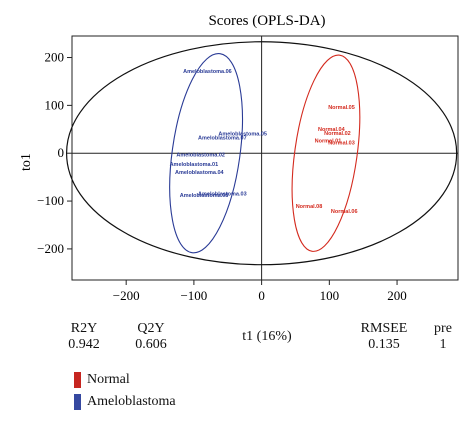 This screenshot has height=425, width=474. Describe the element at coordinates (131, 401) in the screenshot. I see `legend-label-ameloblastoma: Ameloblastoma` at that location.